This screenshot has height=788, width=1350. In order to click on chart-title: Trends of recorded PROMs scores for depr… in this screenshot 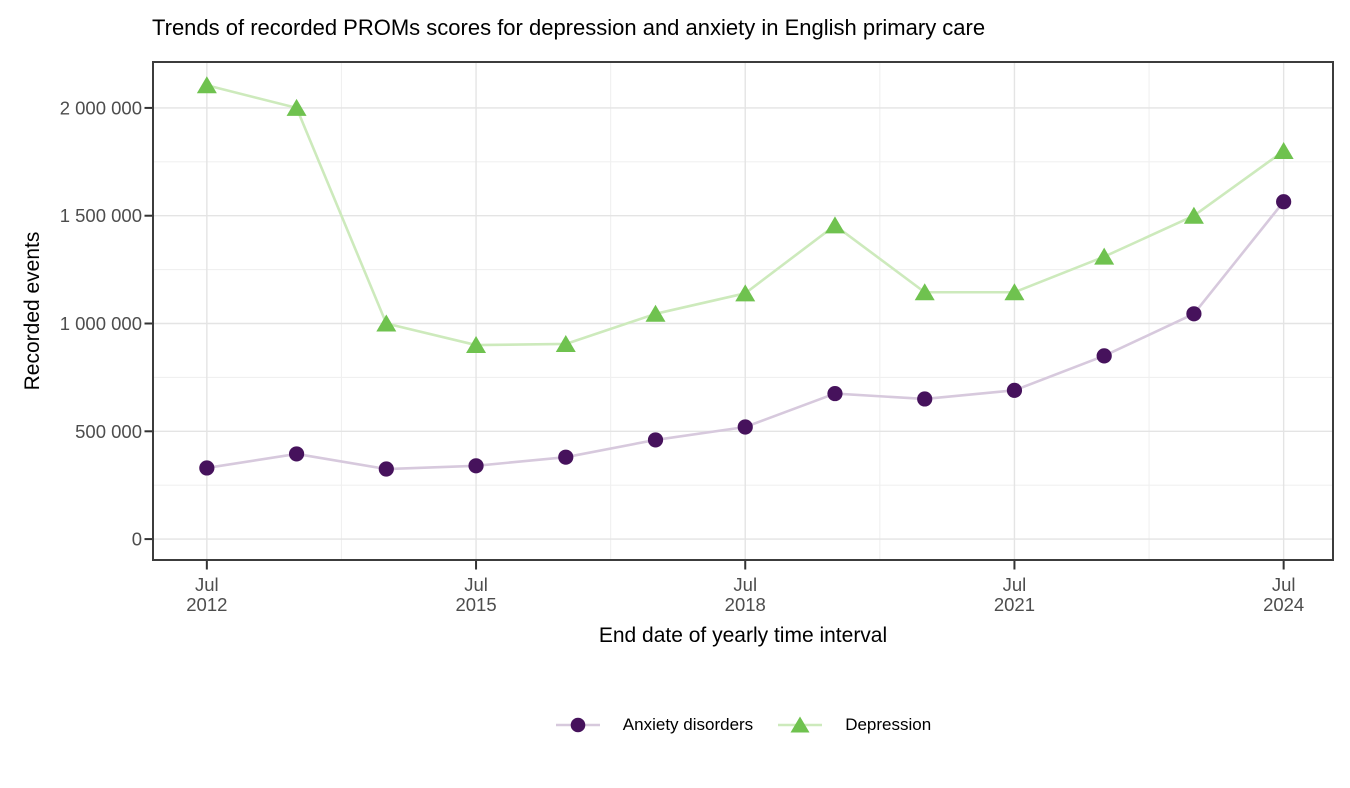, I will do `click(569, 27)`.